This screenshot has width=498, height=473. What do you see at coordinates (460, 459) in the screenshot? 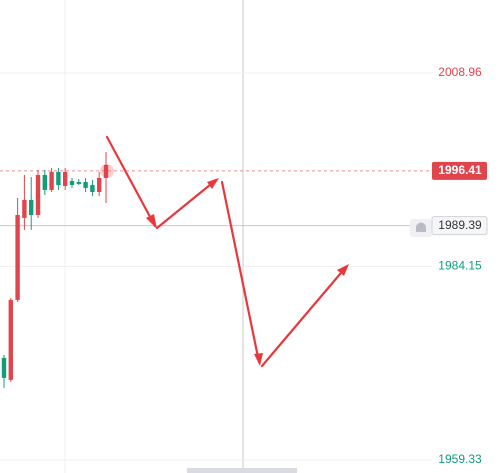
I see `y-tick-label: 1959.33` at bounding box center [460, 459].